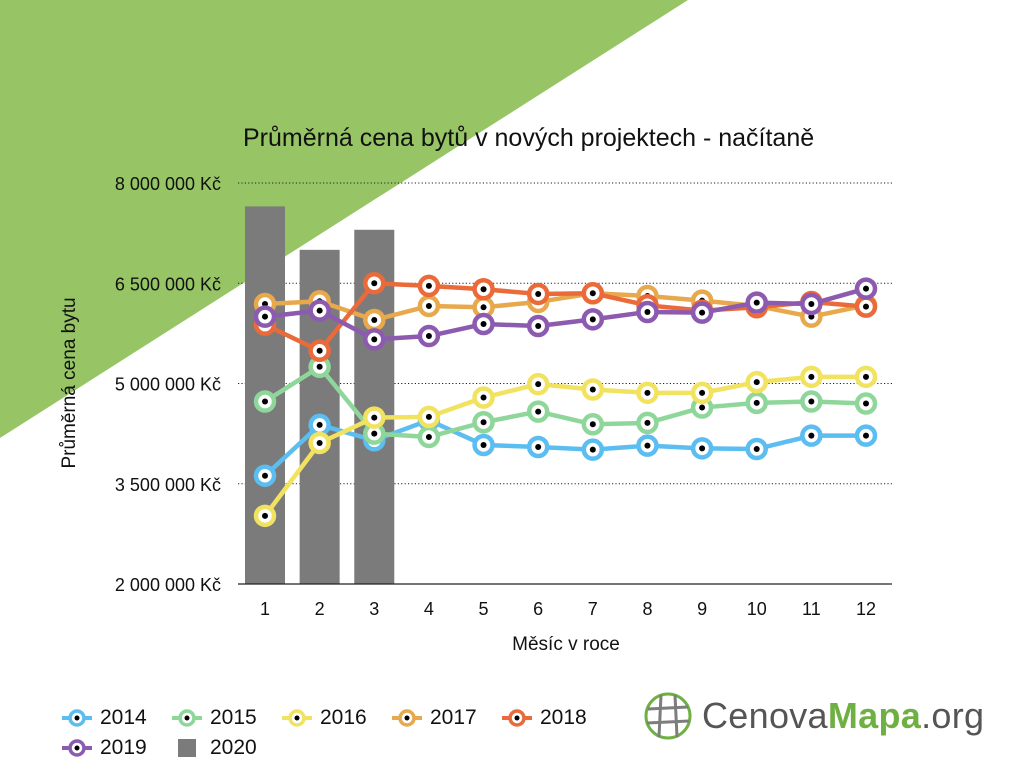  I want to click on x-tick-label: 9, so click(702, 609).